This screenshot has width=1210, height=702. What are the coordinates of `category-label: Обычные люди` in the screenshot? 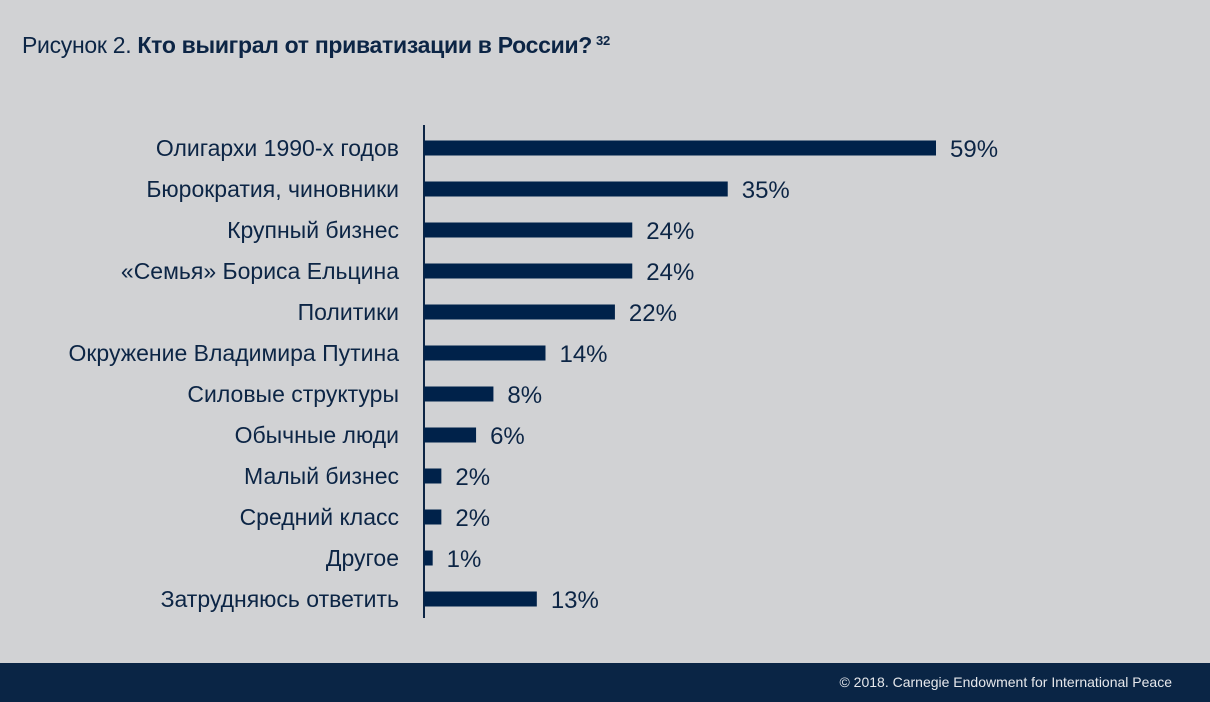 It's located at (317, 435).